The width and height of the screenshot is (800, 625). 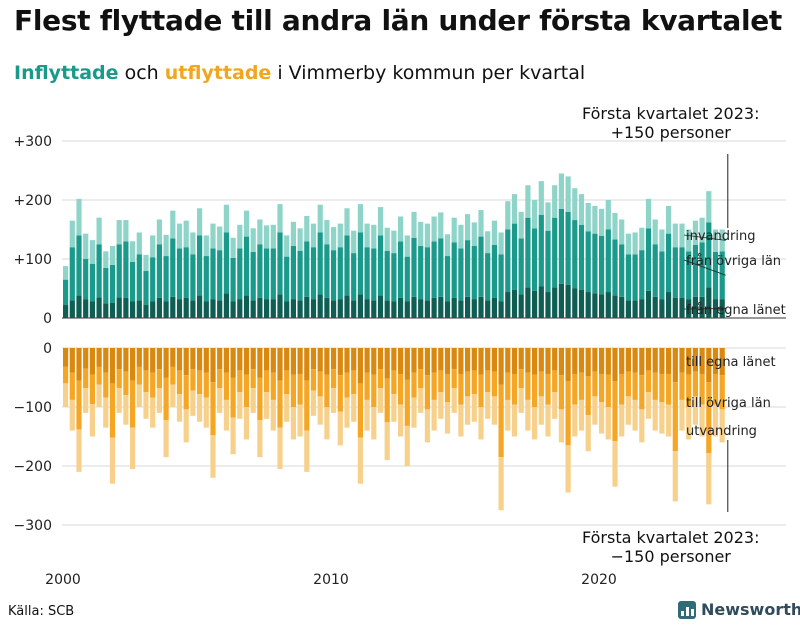 What do you see at coordinates (599, 580) in the screenshot?
I see `x-tick-label: 2020` at bounding box center [599, 580].